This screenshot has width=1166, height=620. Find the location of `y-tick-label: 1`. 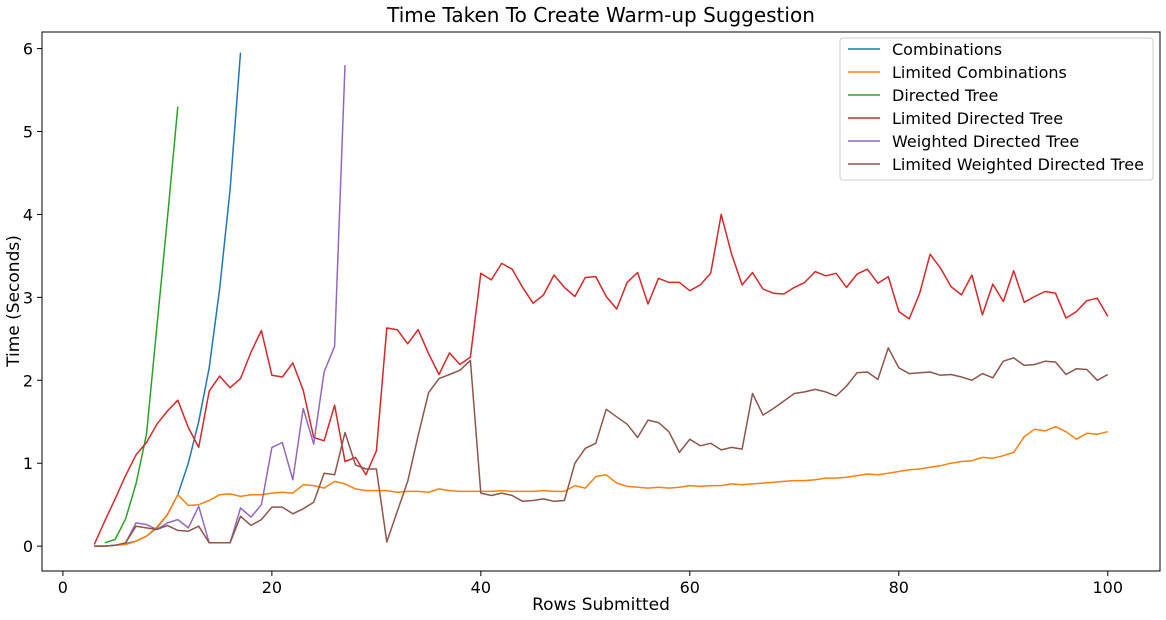

y-tick-label: 1 is located at coordinates (28, 463).